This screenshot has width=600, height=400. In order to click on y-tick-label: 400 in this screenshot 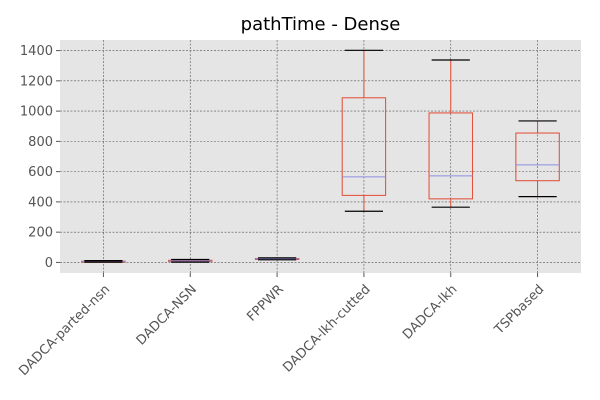, I will do `click(40, 202)`.